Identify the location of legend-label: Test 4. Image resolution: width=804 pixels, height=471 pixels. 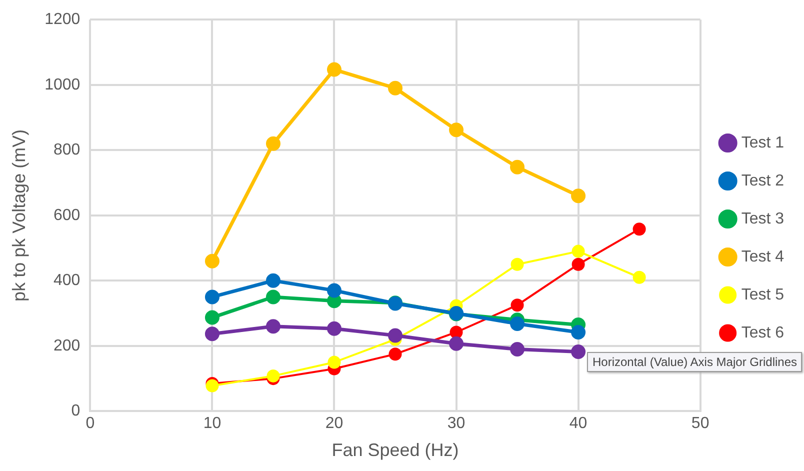
(762, 257).